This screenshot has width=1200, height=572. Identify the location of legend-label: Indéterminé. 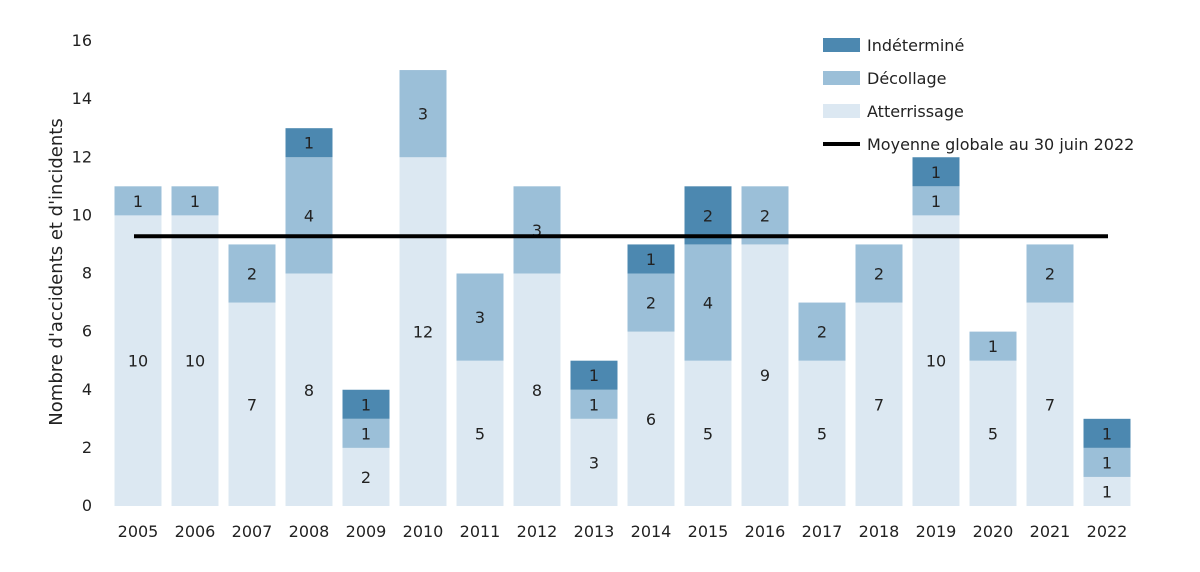
(915, 45).